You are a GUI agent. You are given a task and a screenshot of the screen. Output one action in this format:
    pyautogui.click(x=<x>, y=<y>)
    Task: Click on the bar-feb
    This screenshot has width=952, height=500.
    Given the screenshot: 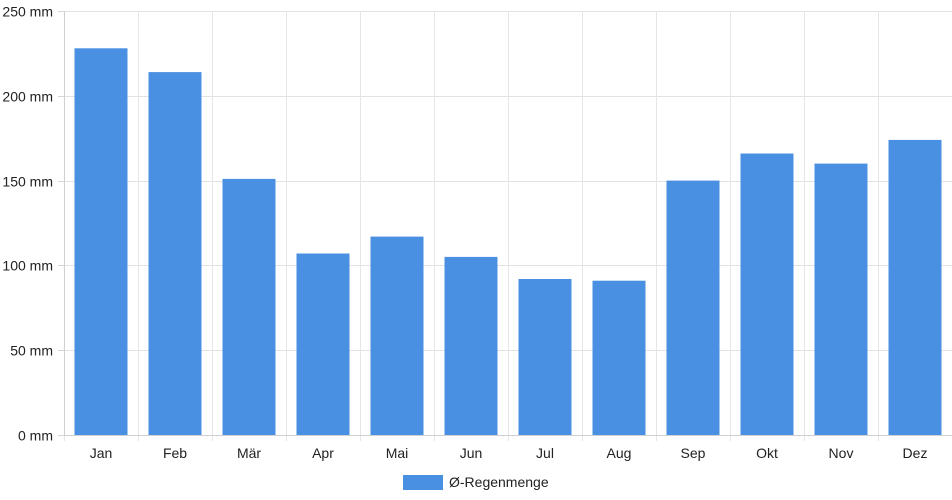 What is the action you would take?
    pyautogui.click(x=175, y=253)
    